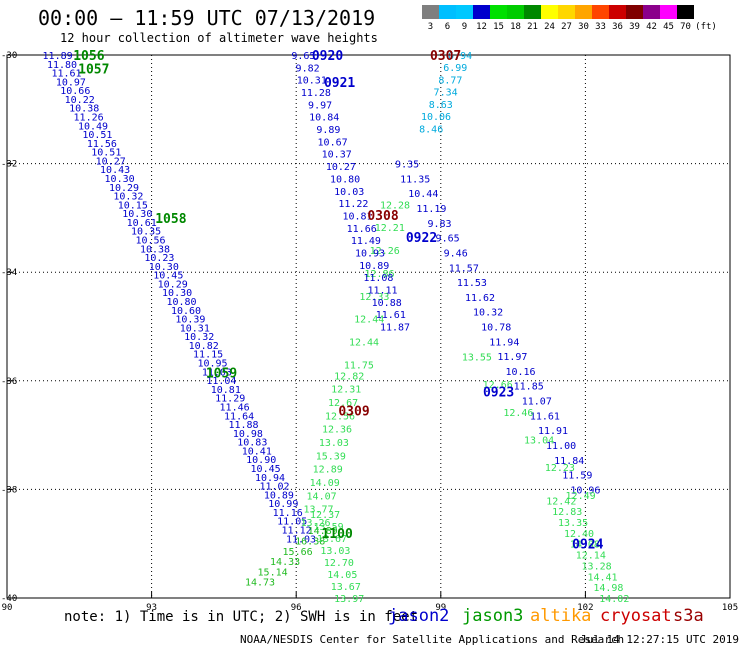 The width and height of the screenshot is (740, 650). Describe the element at coordinates (292, 522) in the screenshot. I see `wave-height-value: 11.05` at that location.